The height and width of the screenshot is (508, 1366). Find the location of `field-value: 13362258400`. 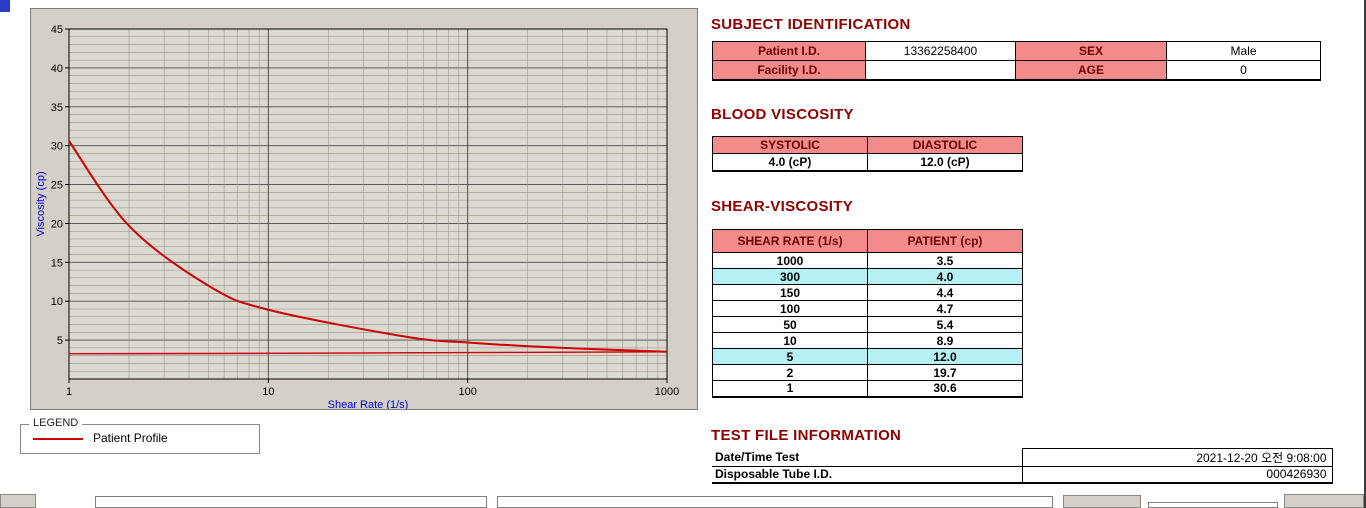

field-value: 13362258400 is located at coordinates (940, 51).